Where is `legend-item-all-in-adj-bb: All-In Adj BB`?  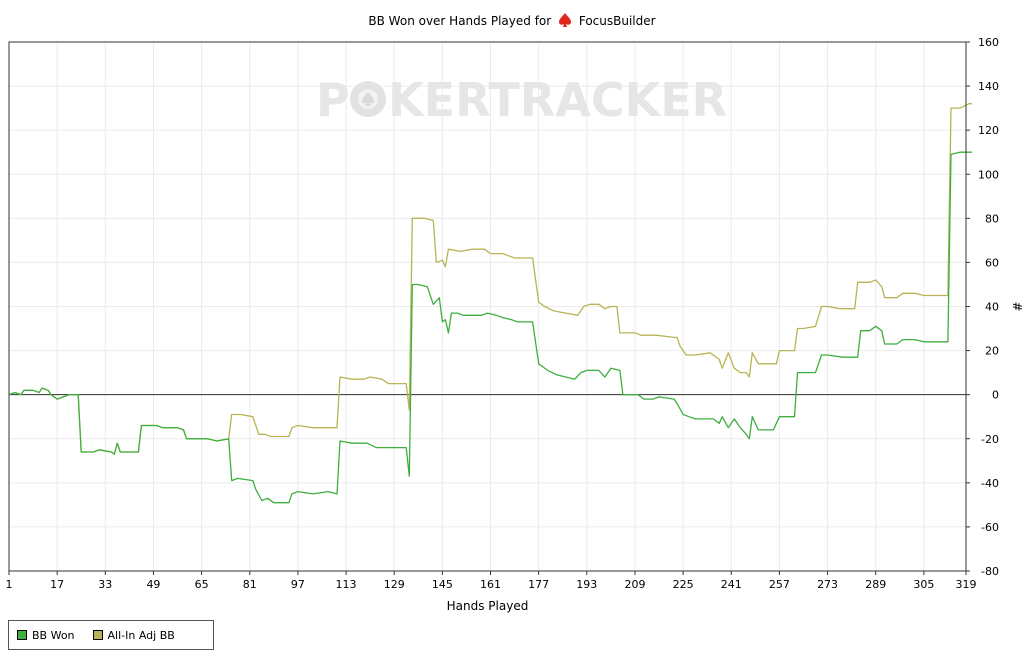 legend-item-all-in-adj-bb: All-In Adj BB is located at coordinates (133, 635).